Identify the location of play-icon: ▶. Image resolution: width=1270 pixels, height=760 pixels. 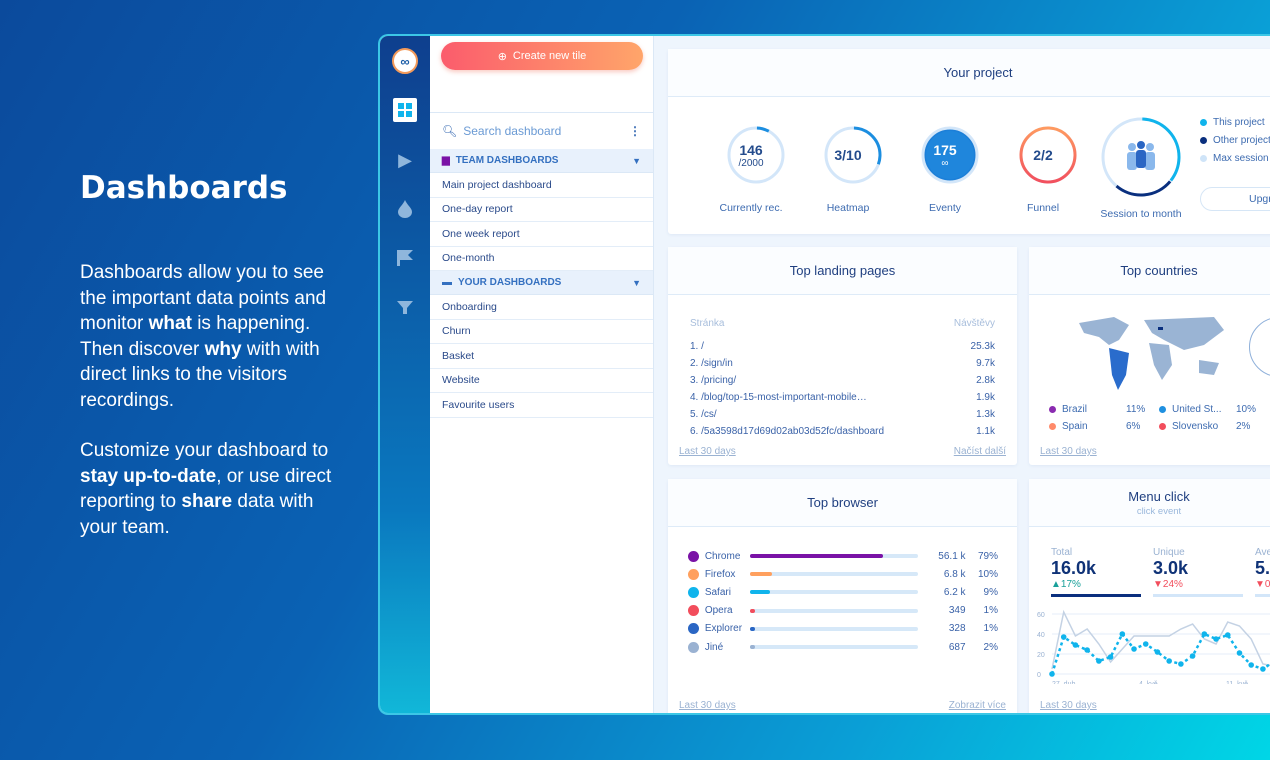
(405, 159).